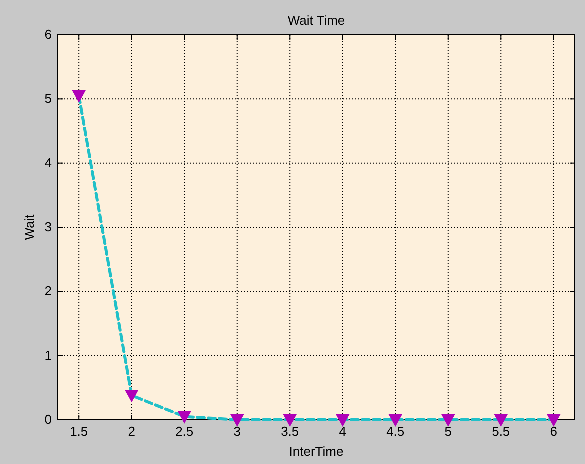  I want to click on x-tick-label: 2.5, so click(185, 431).